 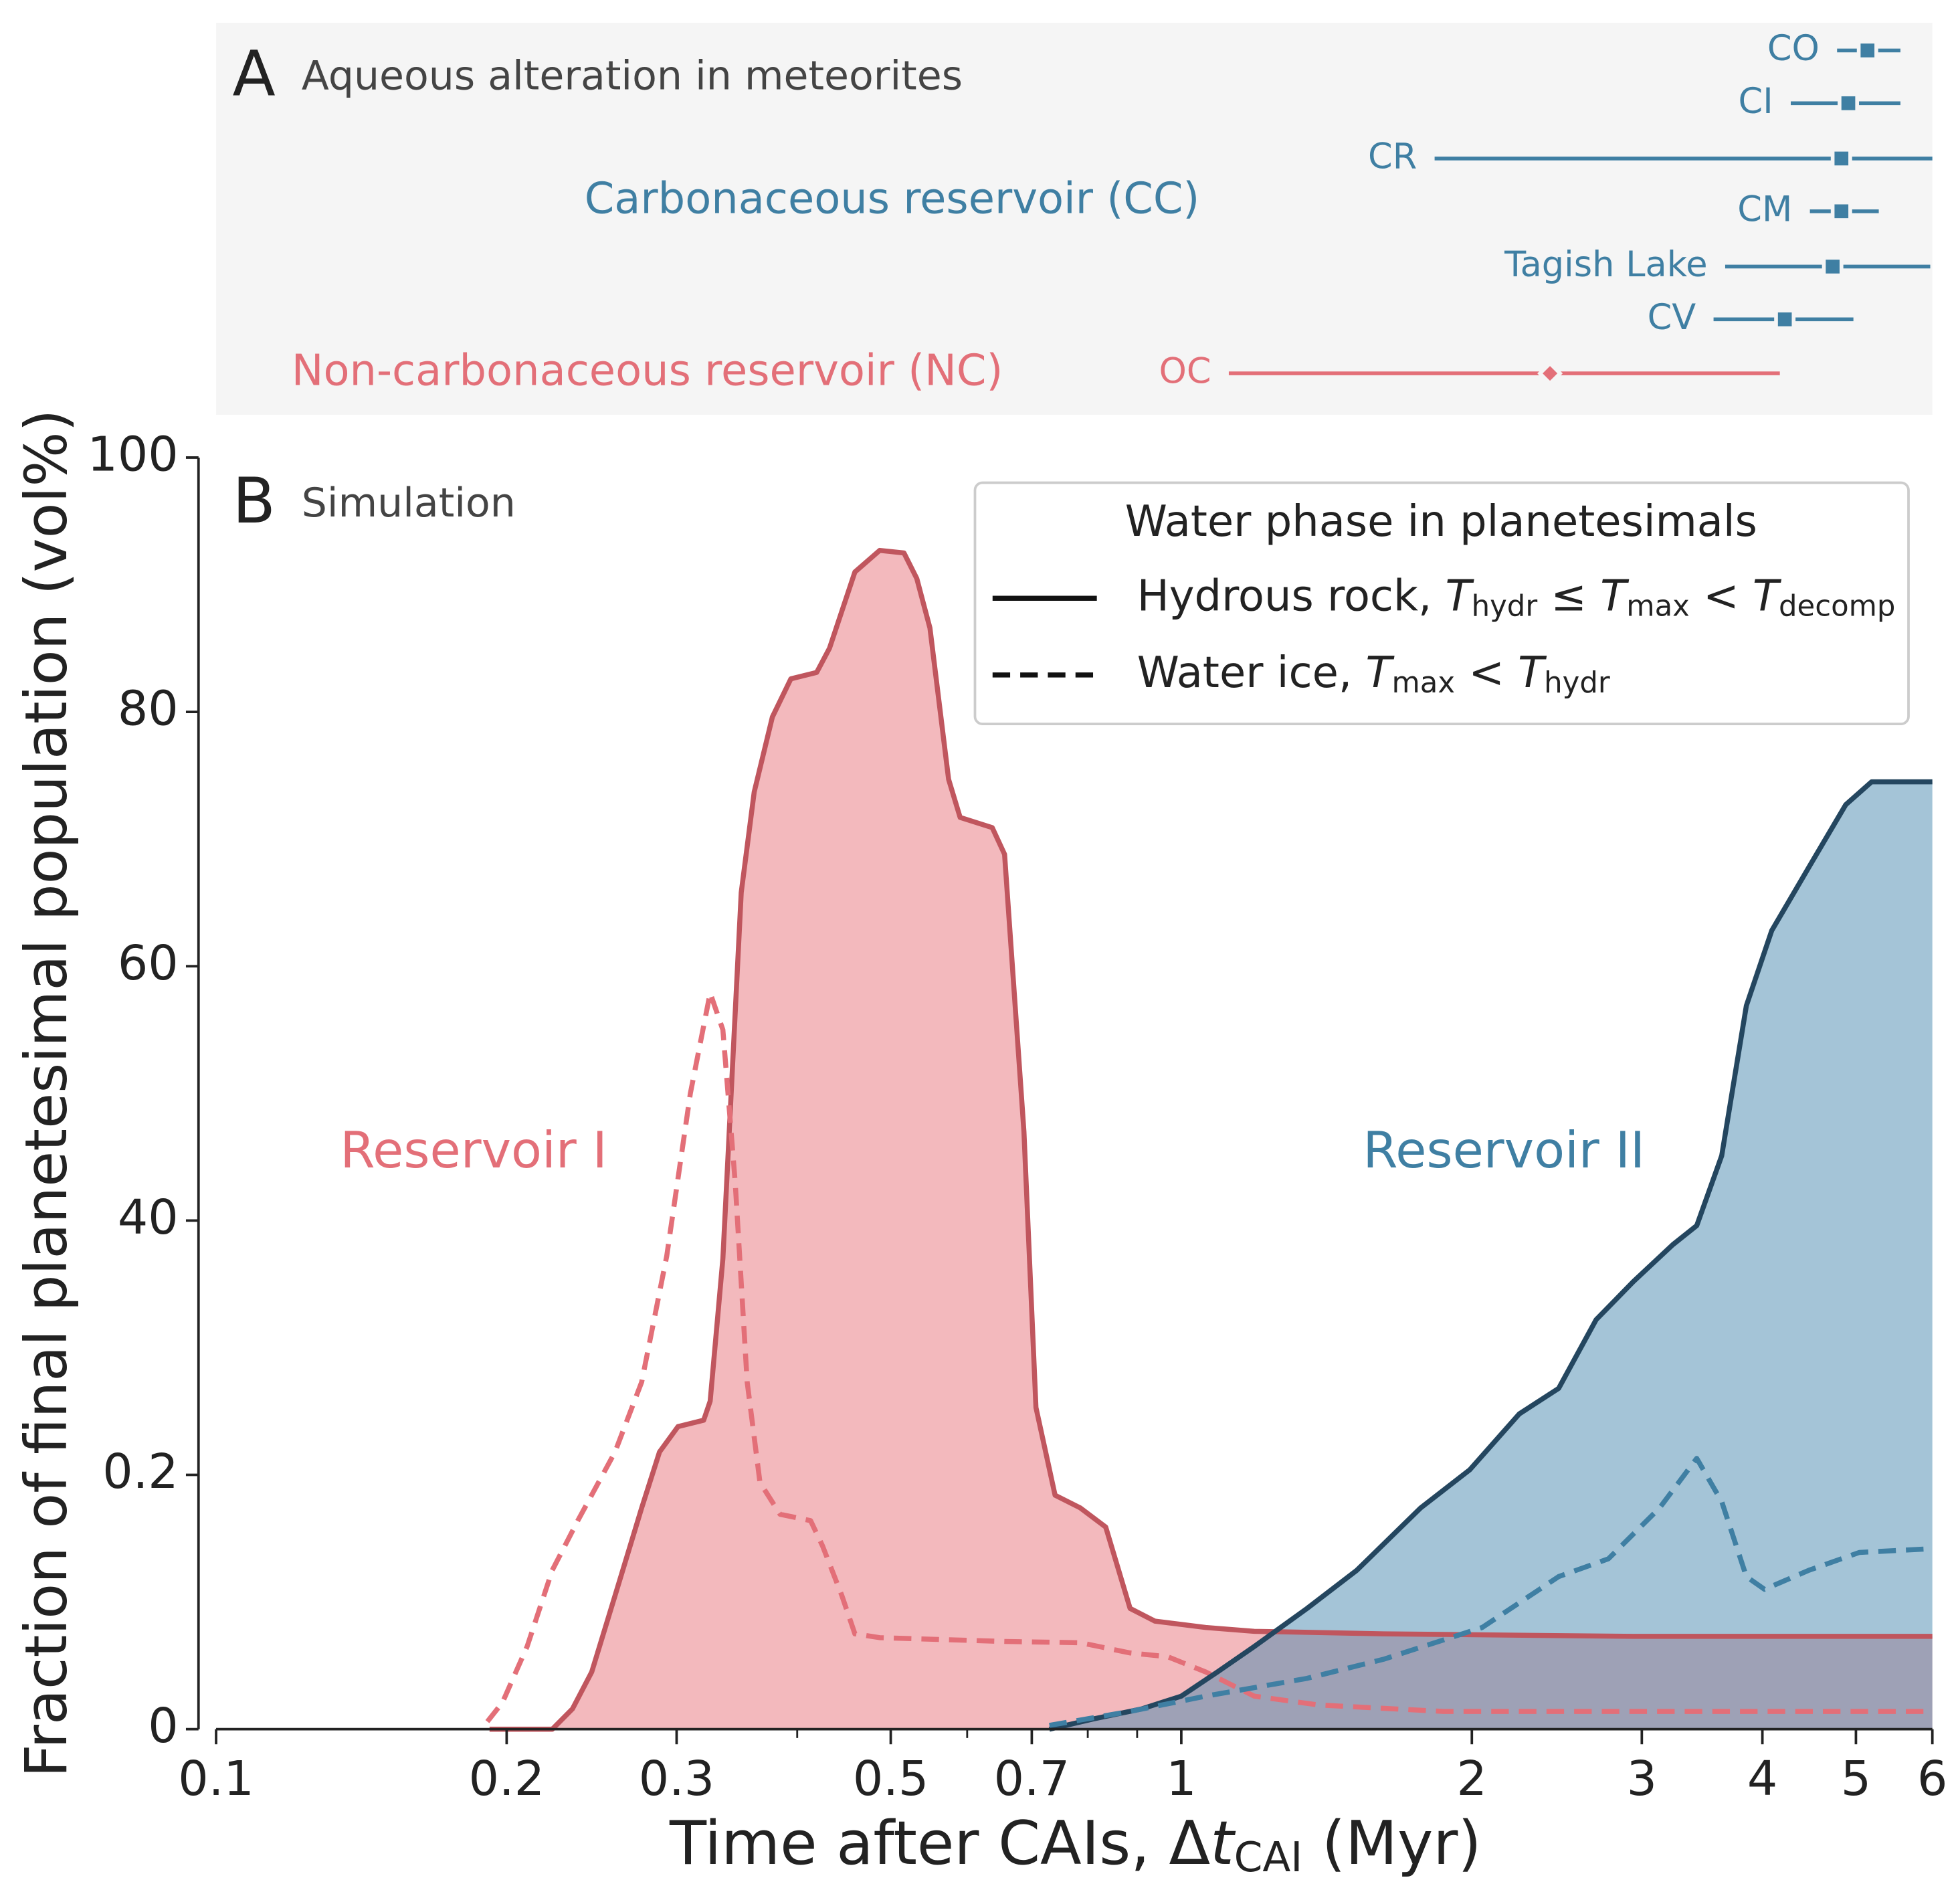 I want to click on y-tick-label: 40, so click(x=148, y=1217).